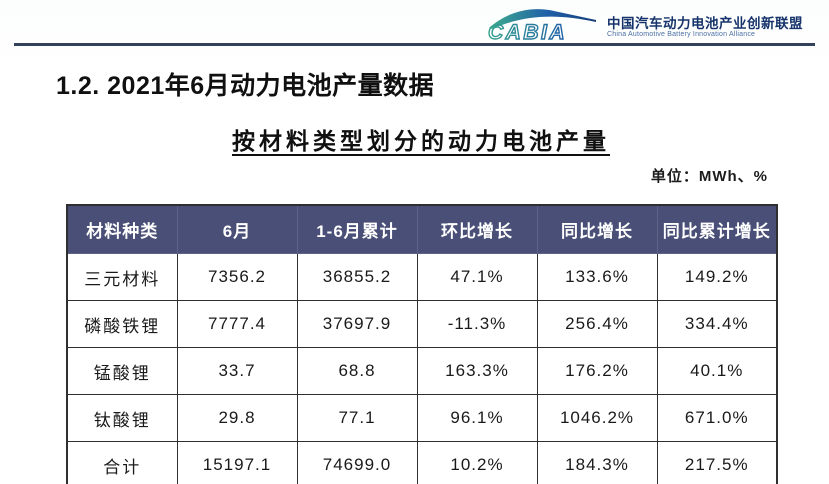  What do you see at coordinates (237, 418) in the screenshot?
I see `table-cell: 29.8` at bounding box center [237, 418].